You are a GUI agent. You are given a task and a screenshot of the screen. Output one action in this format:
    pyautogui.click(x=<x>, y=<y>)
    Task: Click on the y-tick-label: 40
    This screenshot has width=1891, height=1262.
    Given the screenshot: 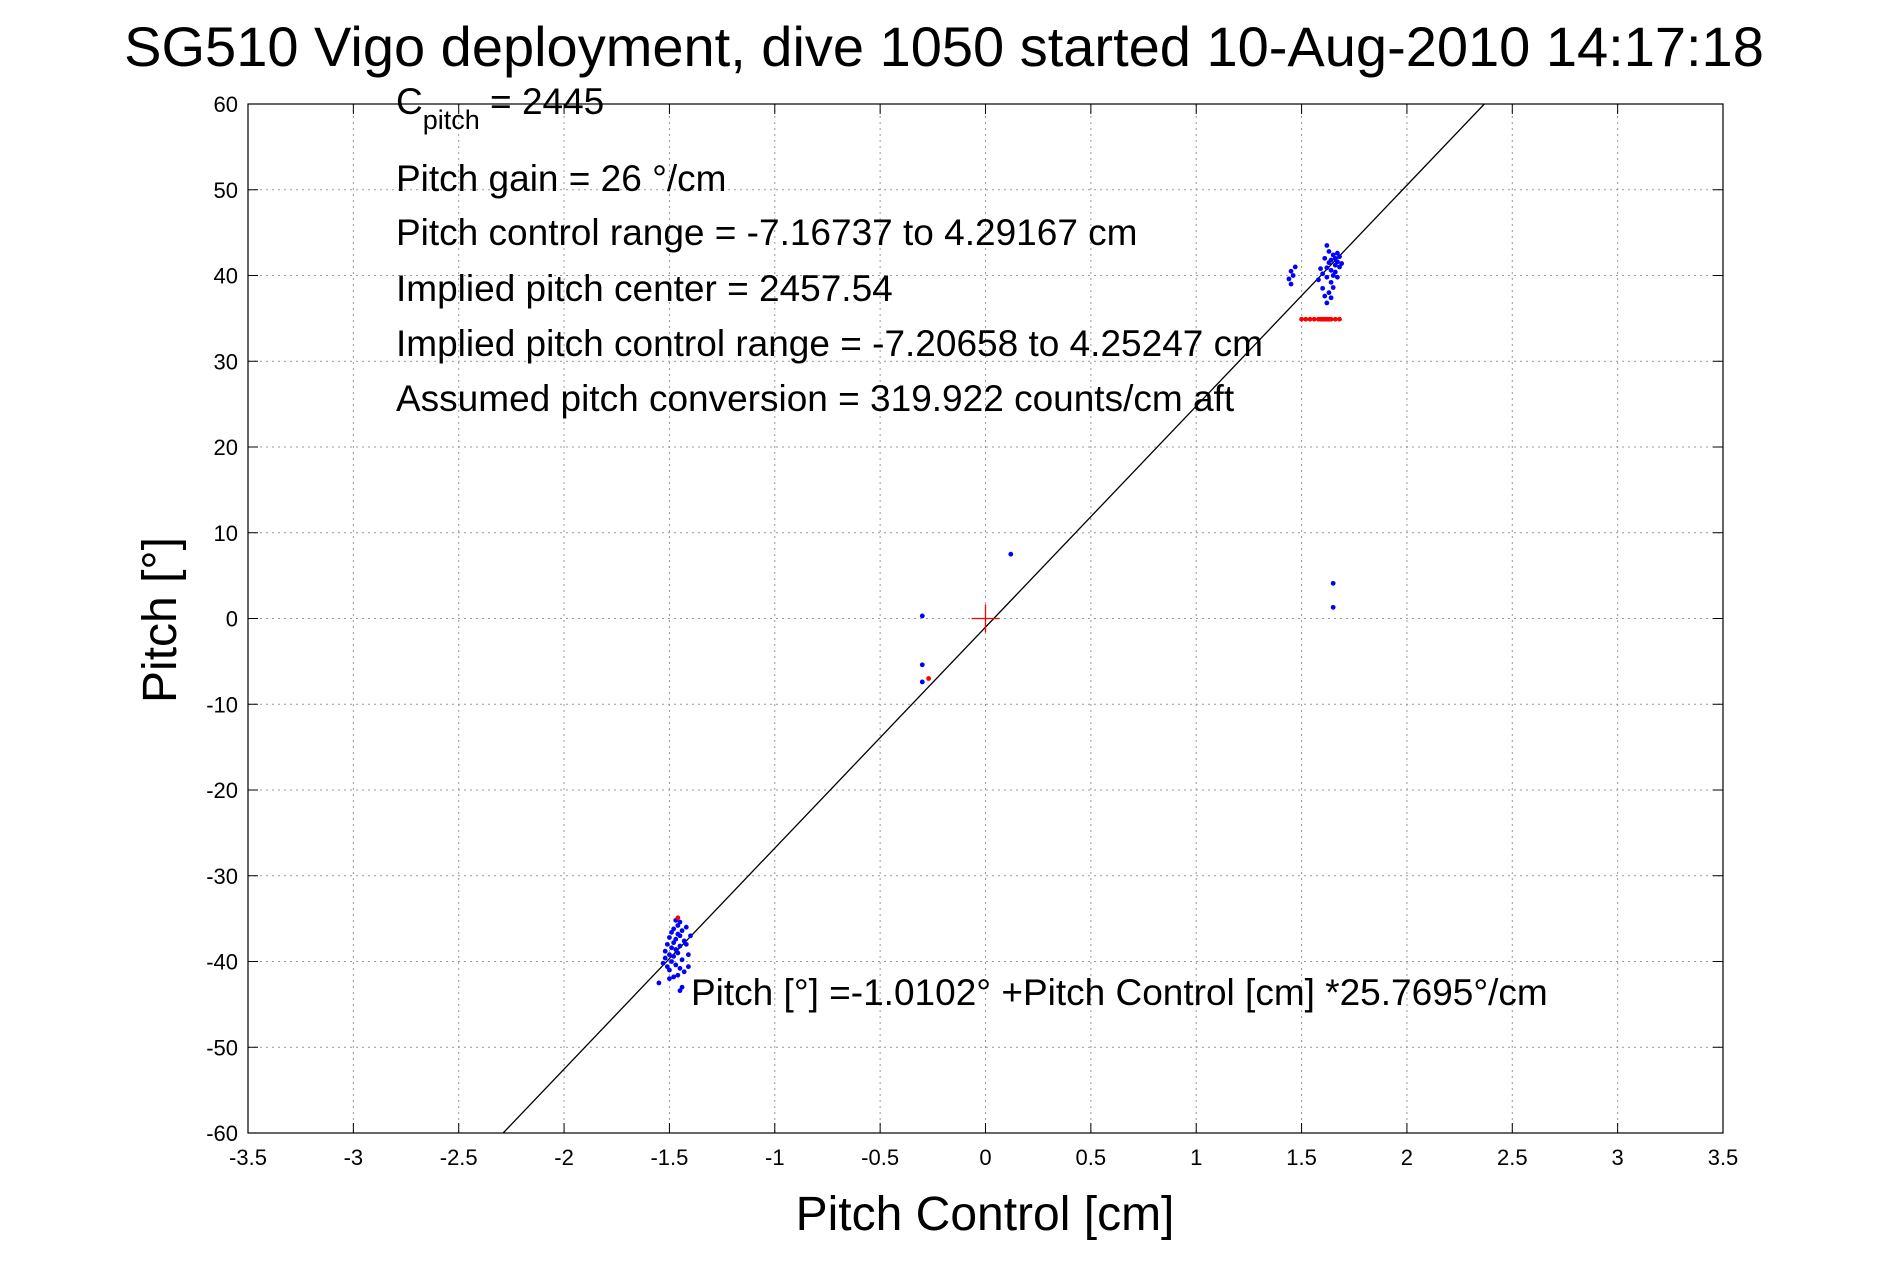 What is the action you would take?
    pyautogui.click(x=226, y=276)
    